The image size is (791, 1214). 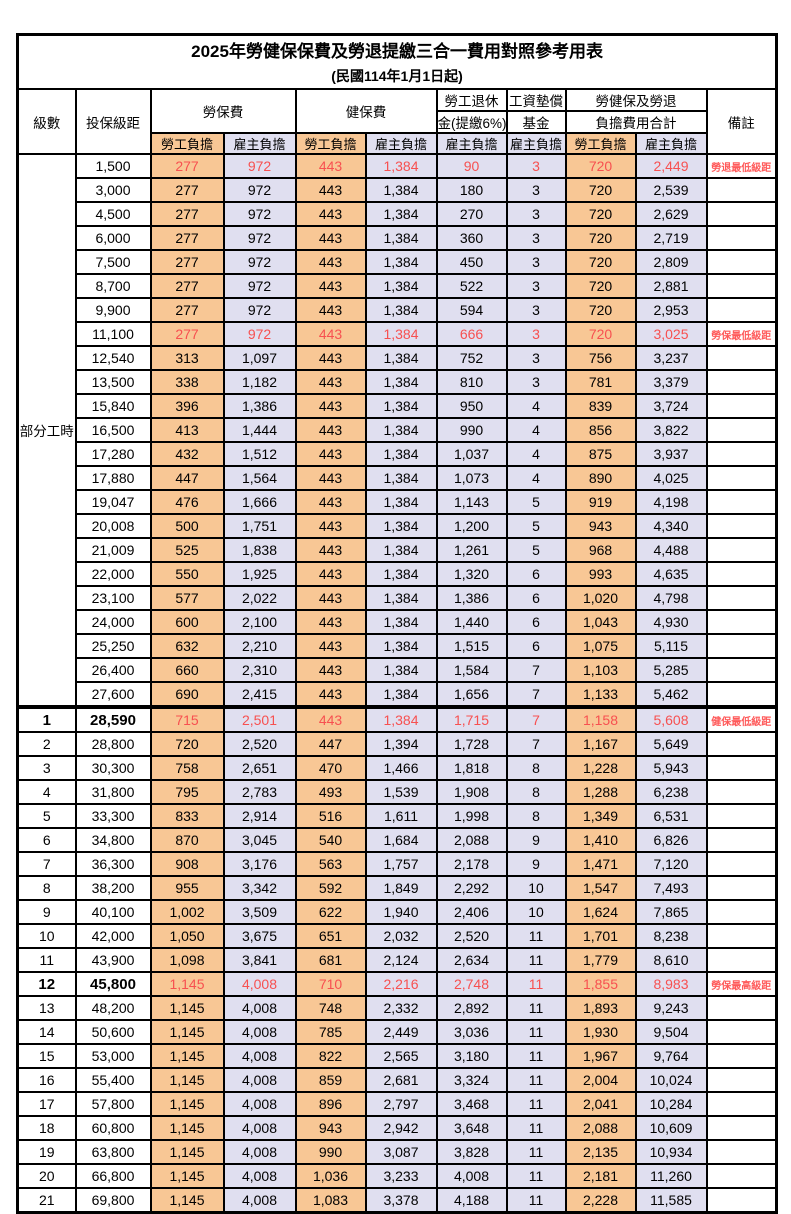 I want to click on subheader-health-employer: 雇主負擔, so click(x=401, y=143).